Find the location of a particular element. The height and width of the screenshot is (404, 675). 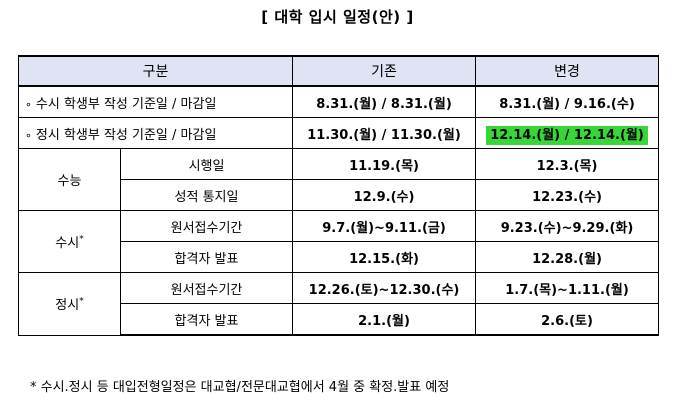

sub-label: 시행일 is located at coordinates (206, 164).